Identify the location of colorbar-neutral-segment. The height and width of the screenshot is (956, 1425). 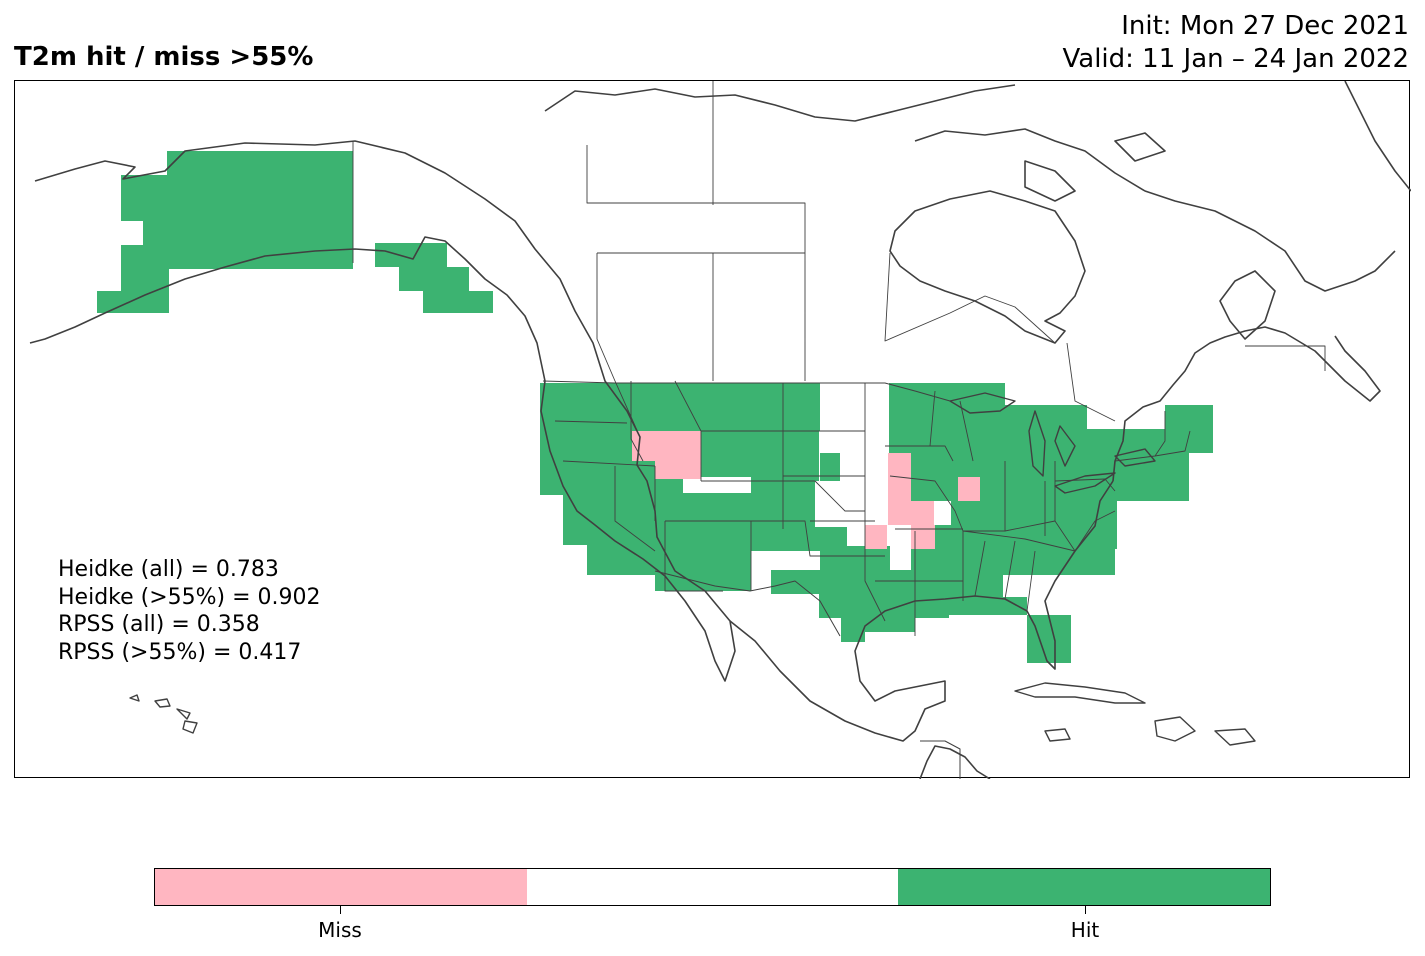
(712, 887).